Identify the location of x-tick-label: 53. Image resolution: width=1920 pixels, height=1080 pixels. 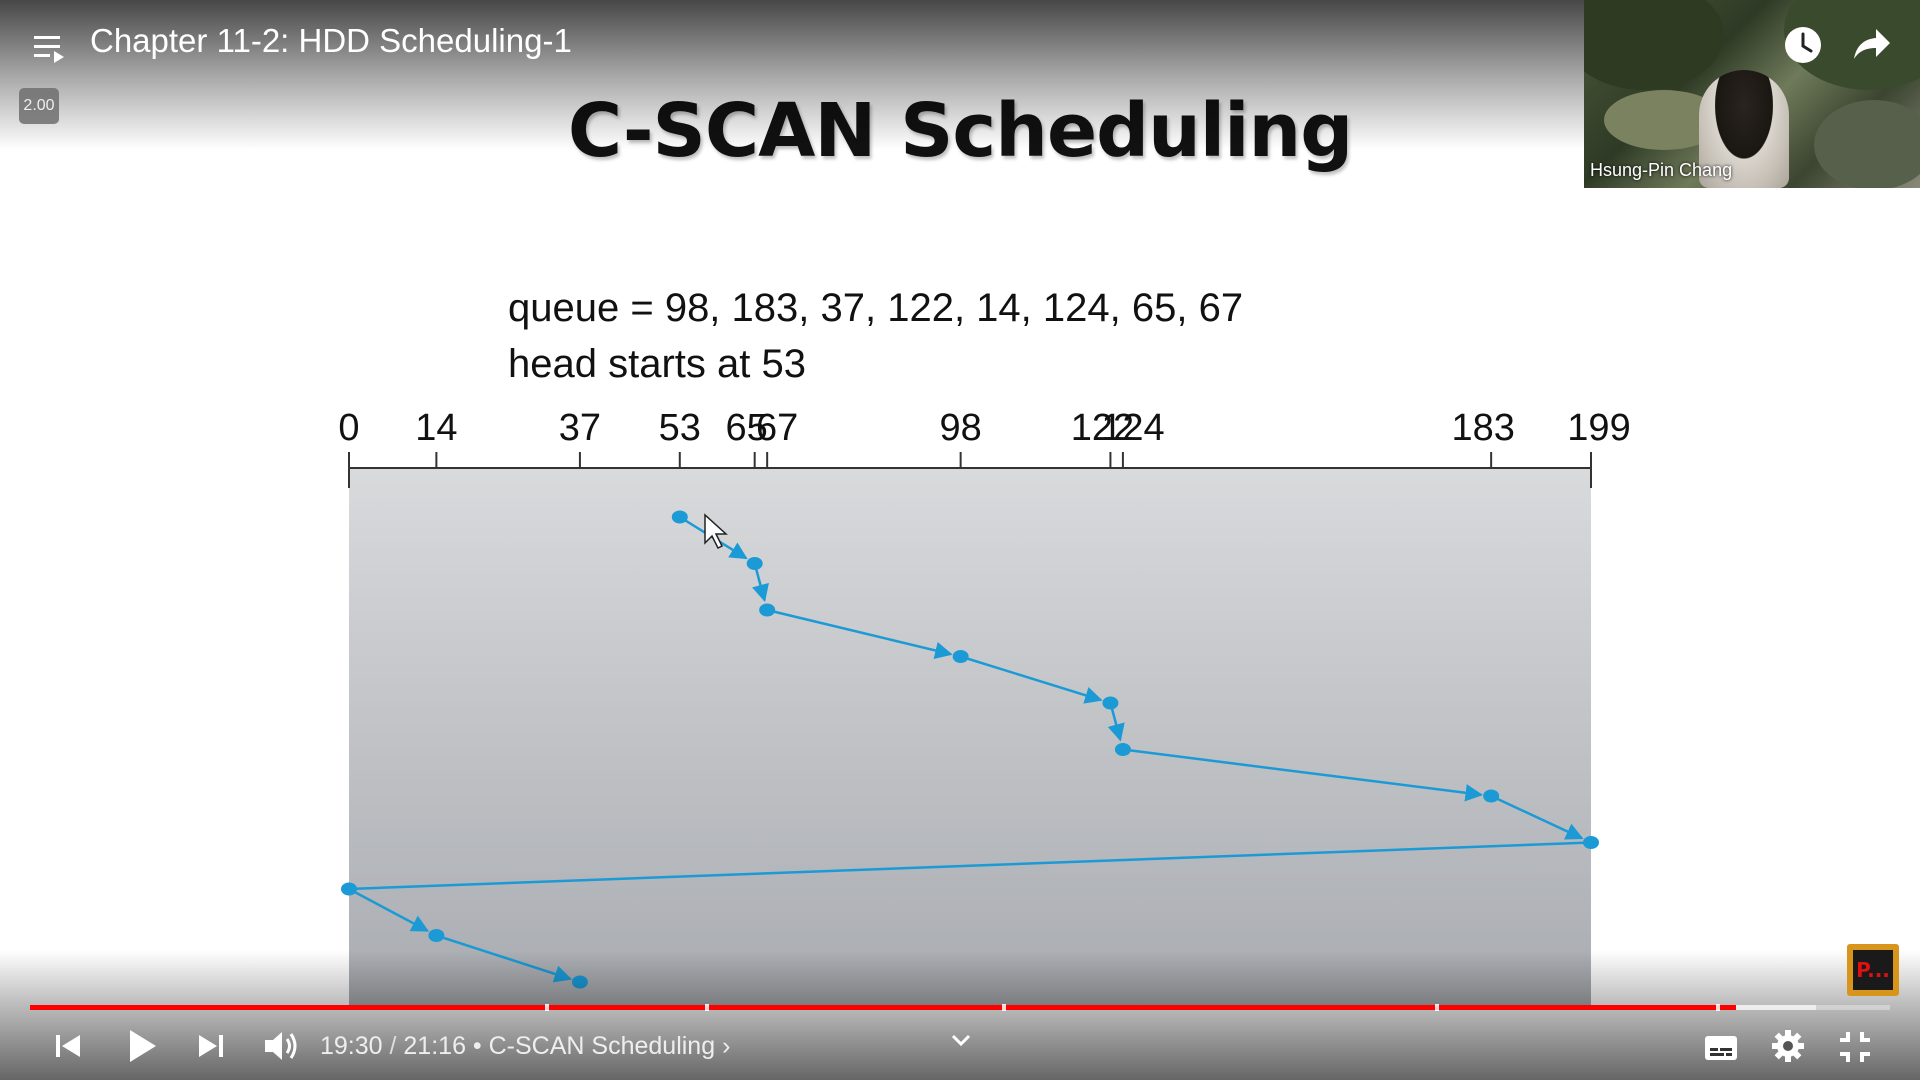
(680, 428).